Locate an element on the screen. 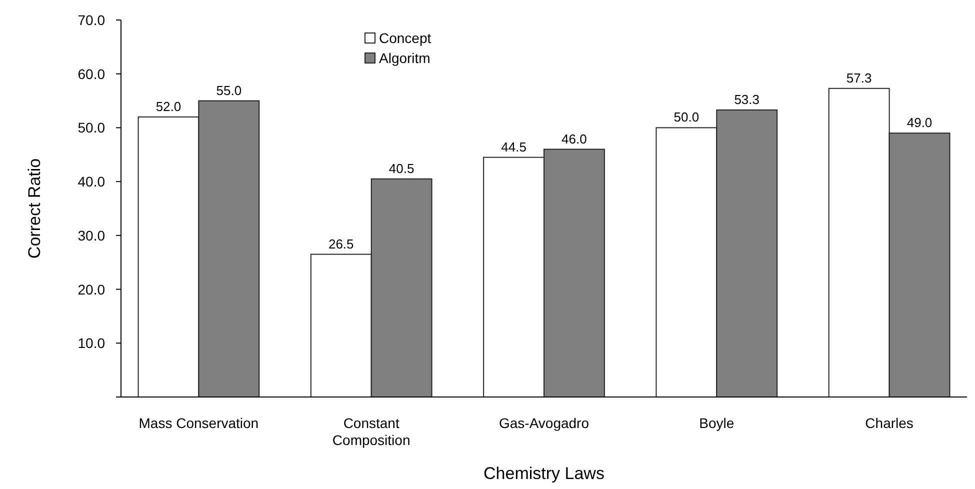 Image resolution: width=975 pixels, height=489 pixels. data-label: 55.0 is located at coordinates (229, 90).